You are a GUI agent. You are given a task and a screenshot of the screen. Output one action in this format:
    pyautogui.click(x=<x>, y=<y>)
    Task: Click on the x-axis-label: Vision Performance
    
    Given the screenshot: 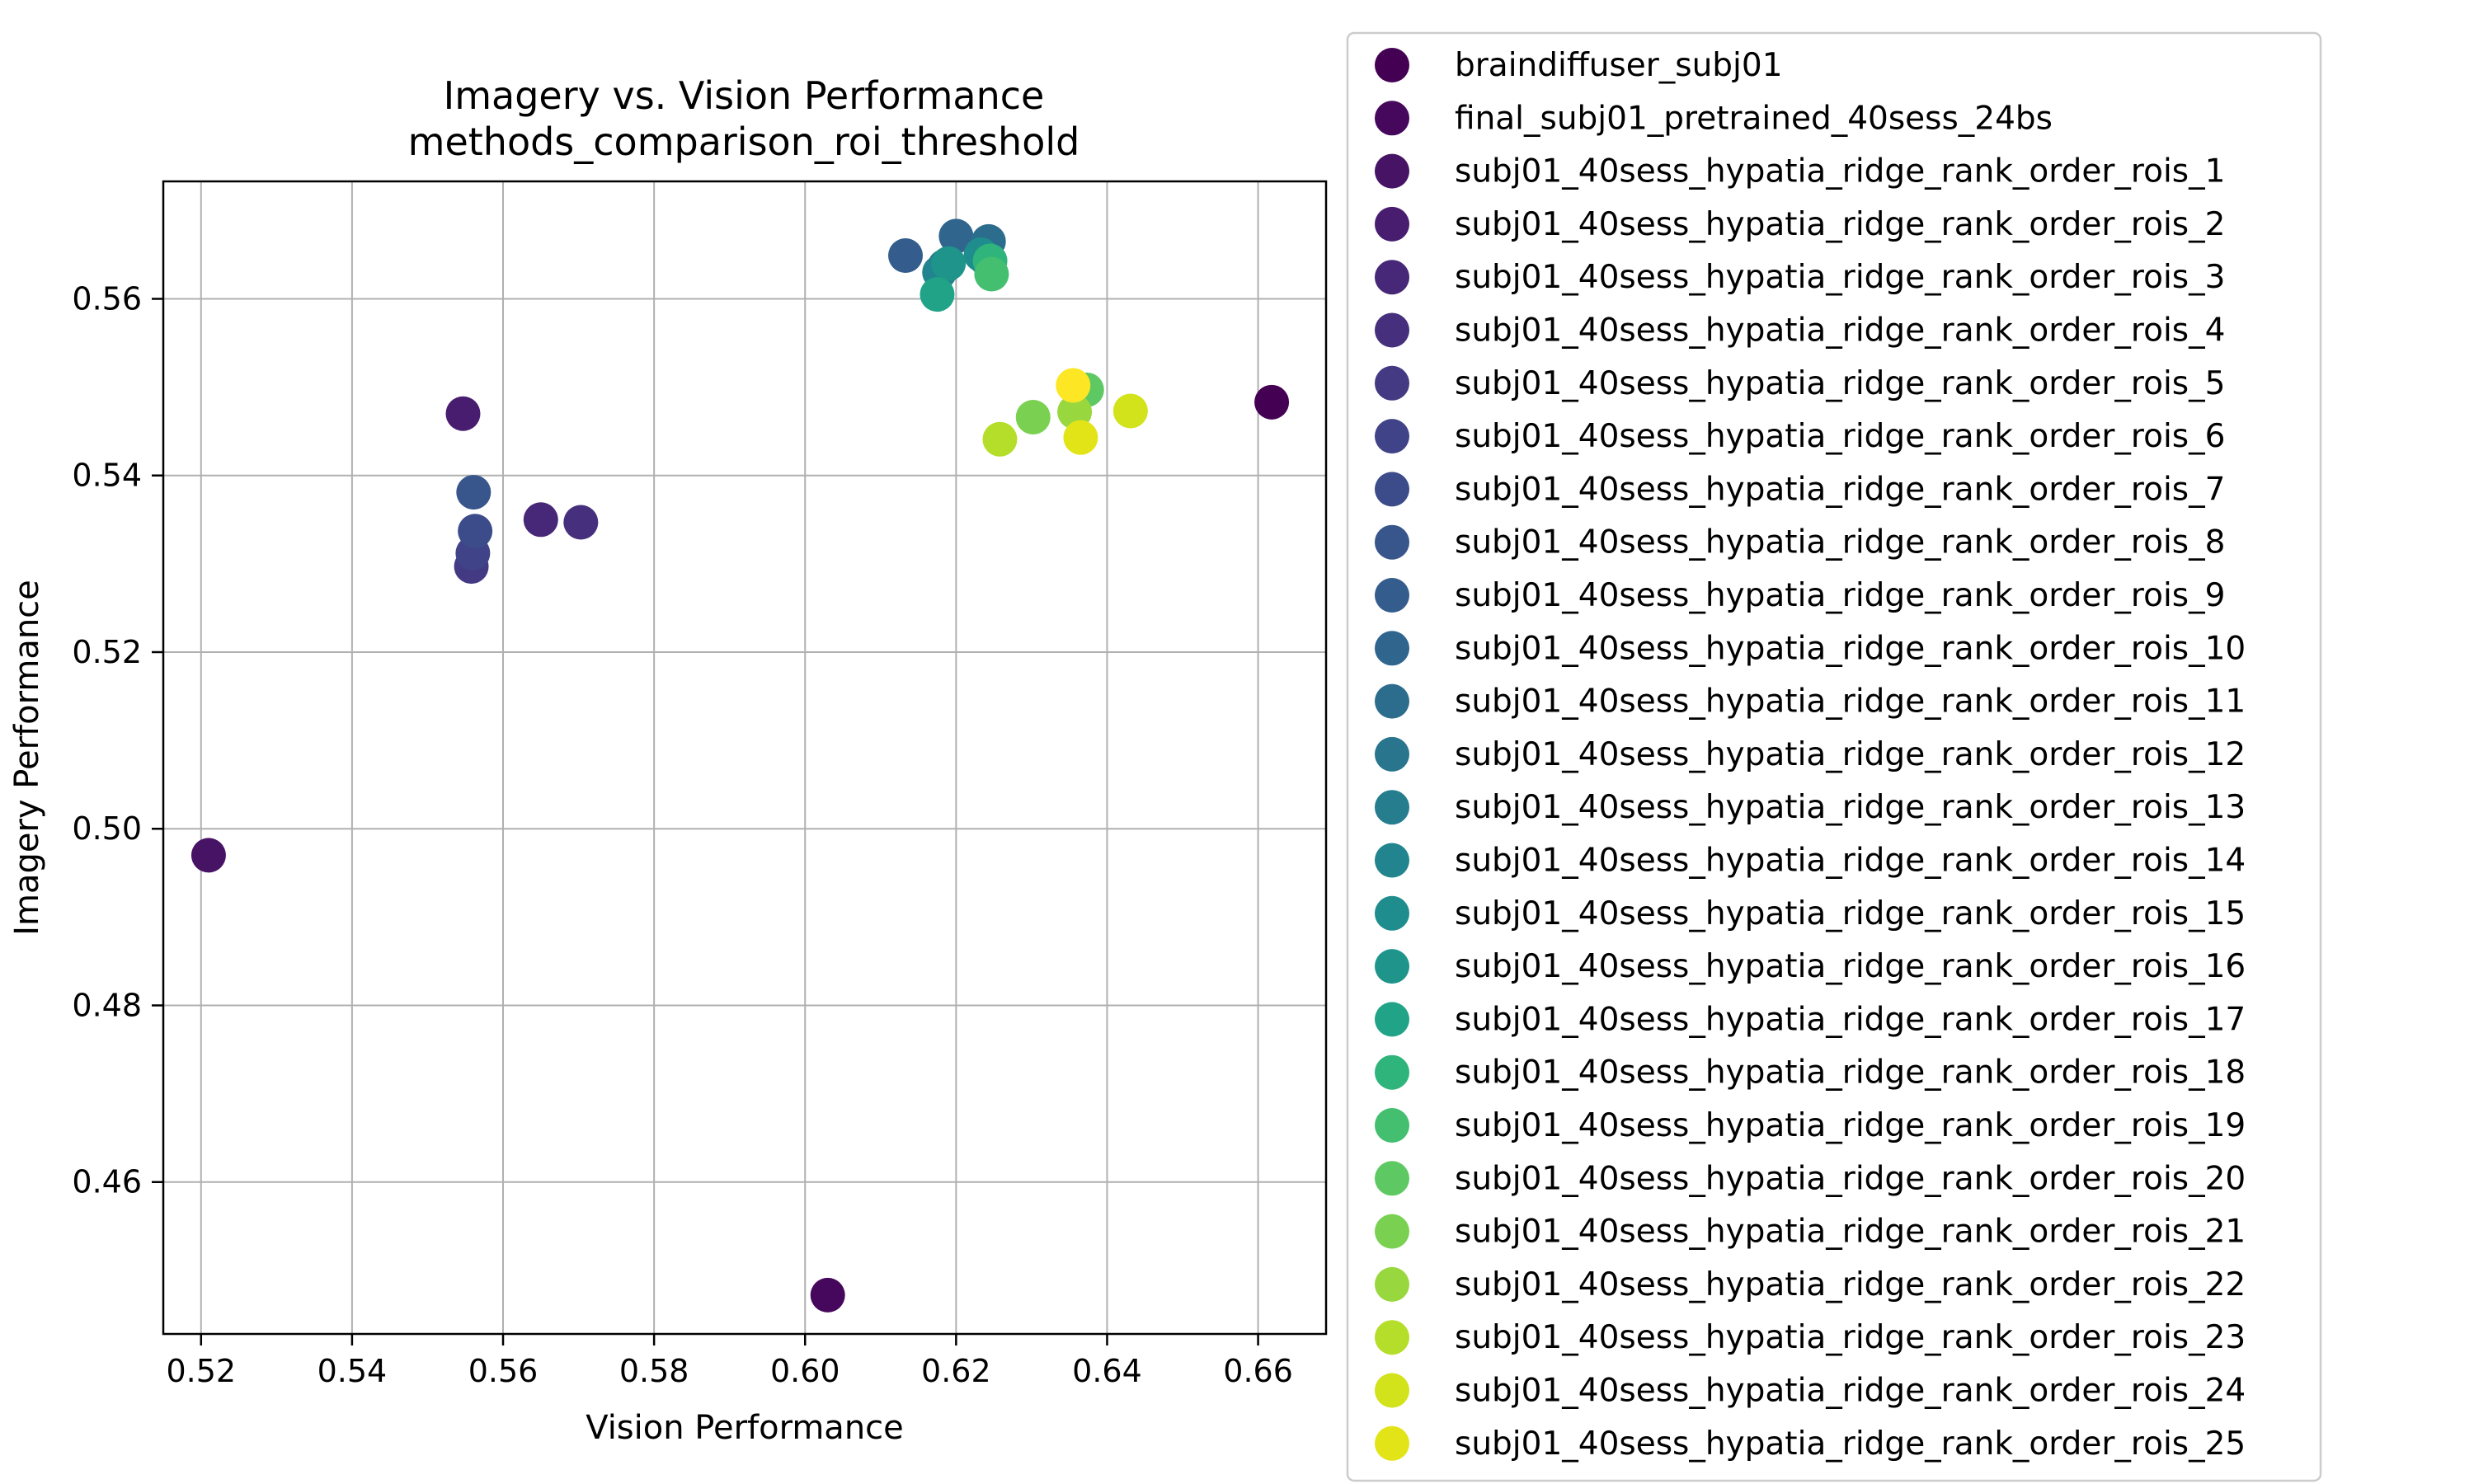 What is the action you would take?
    pyautogui.click(x=745, y=1428)
    